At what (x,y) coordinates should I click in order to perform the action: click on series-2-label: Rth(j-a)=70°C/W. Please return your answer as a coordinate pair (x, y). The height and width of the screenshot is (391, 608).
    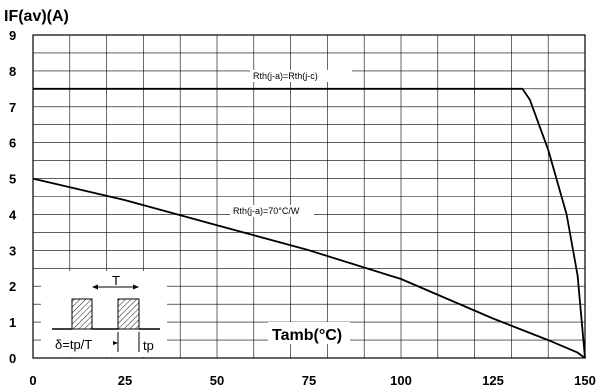
    Looking at the image, I should click on (266, 211).